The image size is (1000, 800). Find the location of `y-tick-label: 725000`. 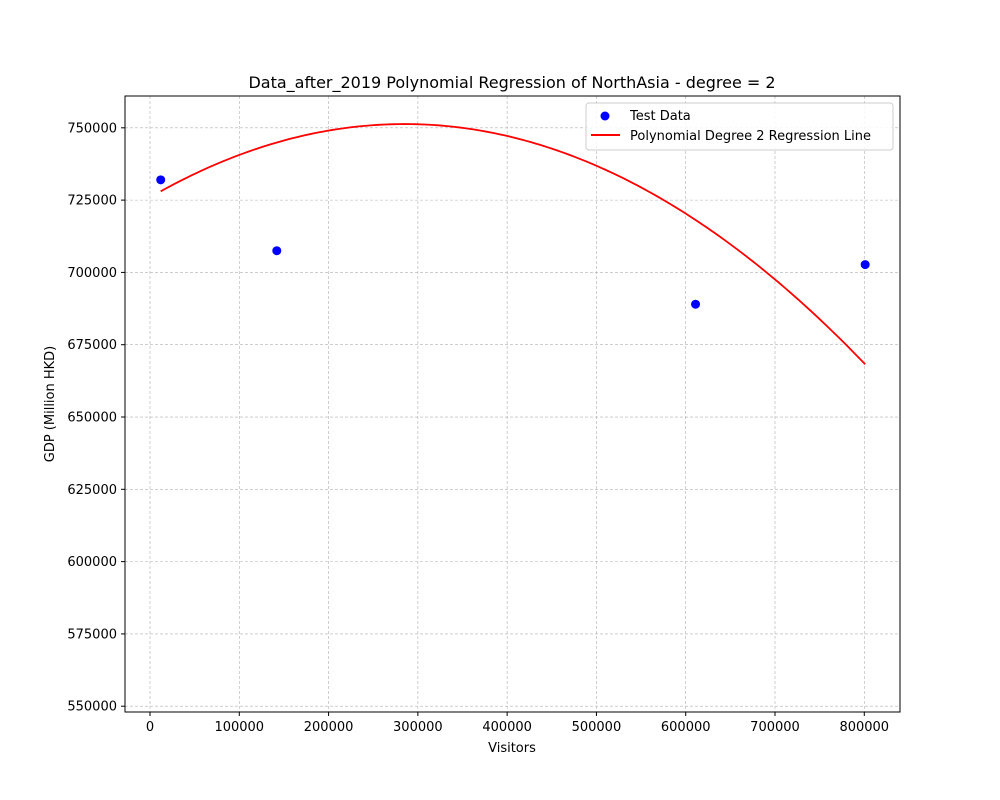

y-tick-label: 725000 is located at coordinates (92, 201).